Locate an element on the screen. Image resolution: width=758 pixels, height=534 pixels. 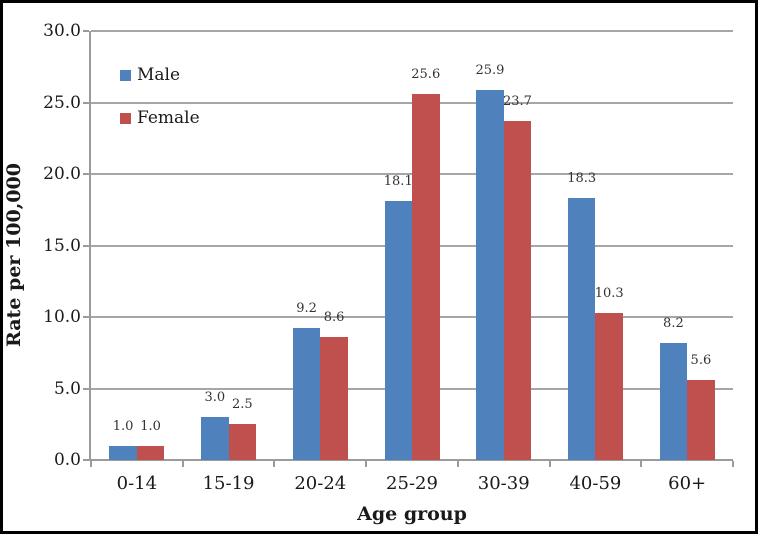
bar-value-label: 8.2 is located at coordinates (673, 323).